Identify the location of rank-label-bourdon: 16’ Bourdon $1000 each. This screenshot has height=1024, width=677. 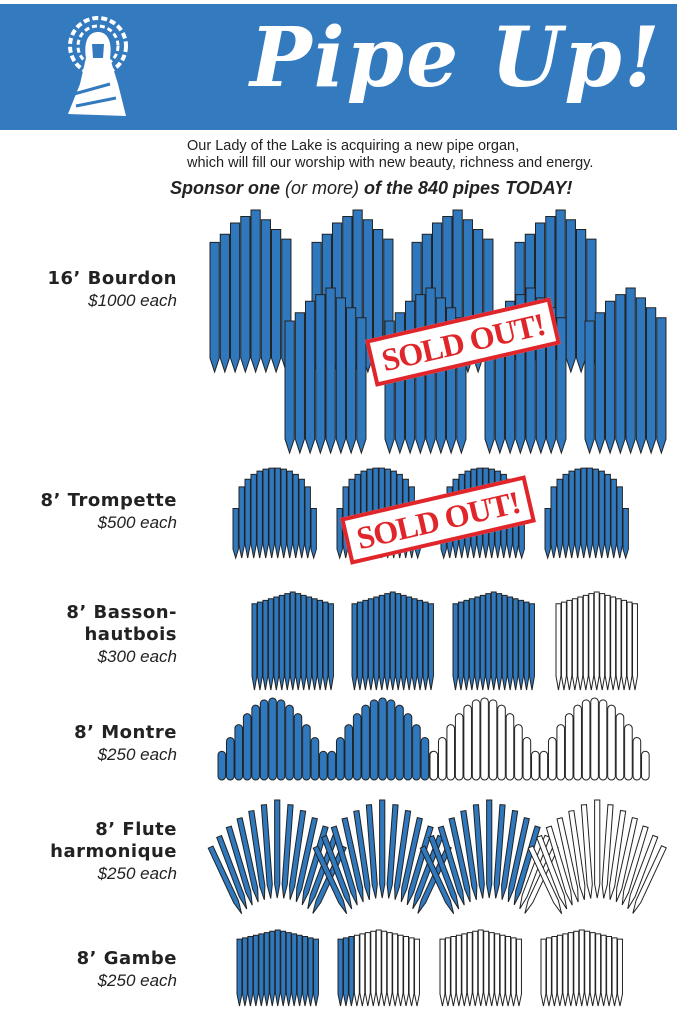
(113, 290).